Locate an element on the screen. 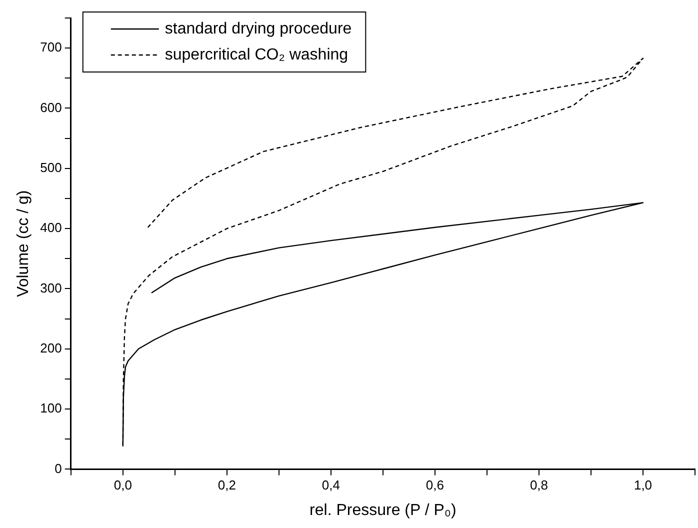  y-tick-label: 600 is located at coordinates (51, 107).